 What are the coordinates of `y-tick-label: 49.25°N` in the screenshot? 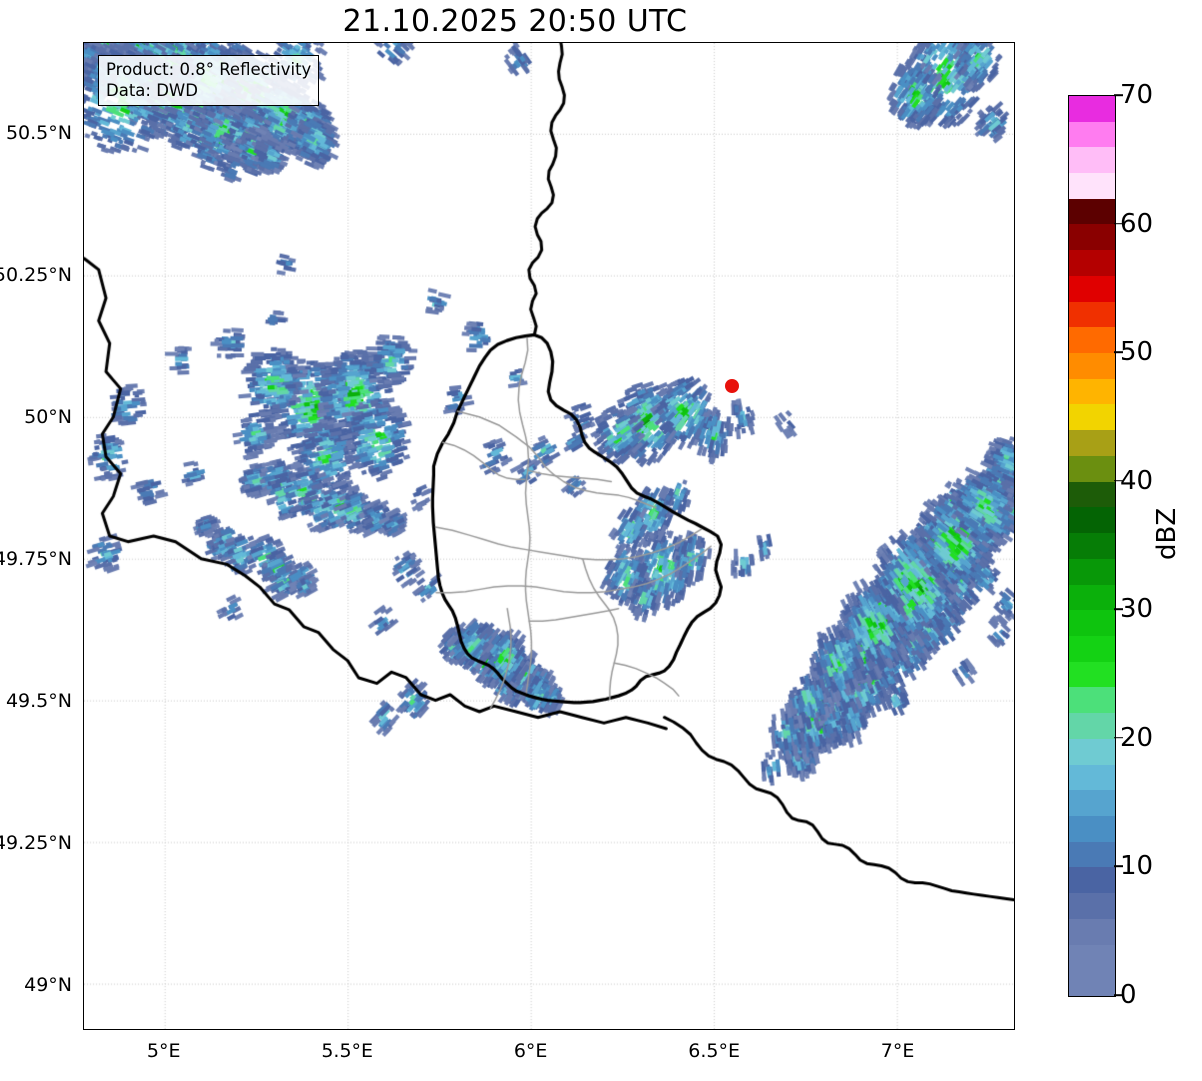 It's located at (36, 842).